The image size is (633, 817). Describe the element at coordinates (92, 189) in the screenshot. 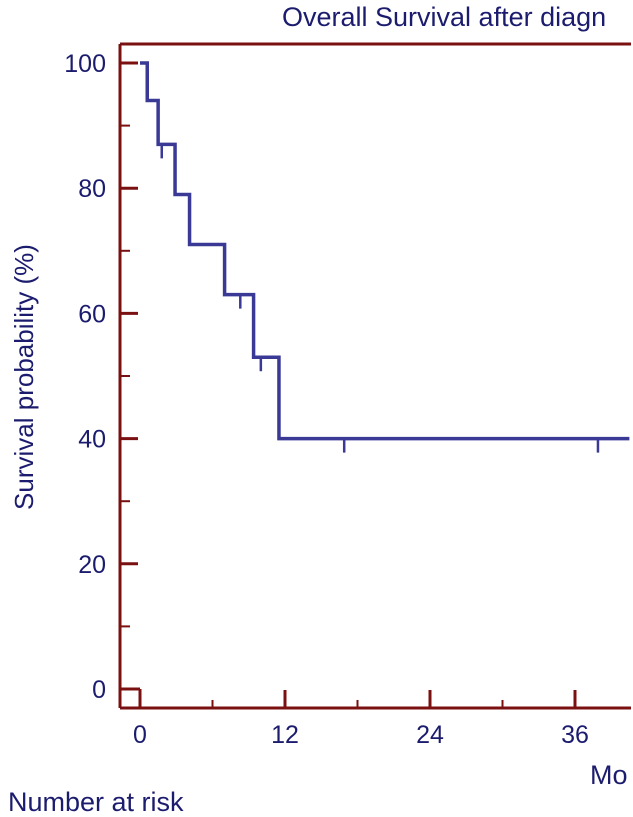

I see `y-tick-label-80: 80` at that location.